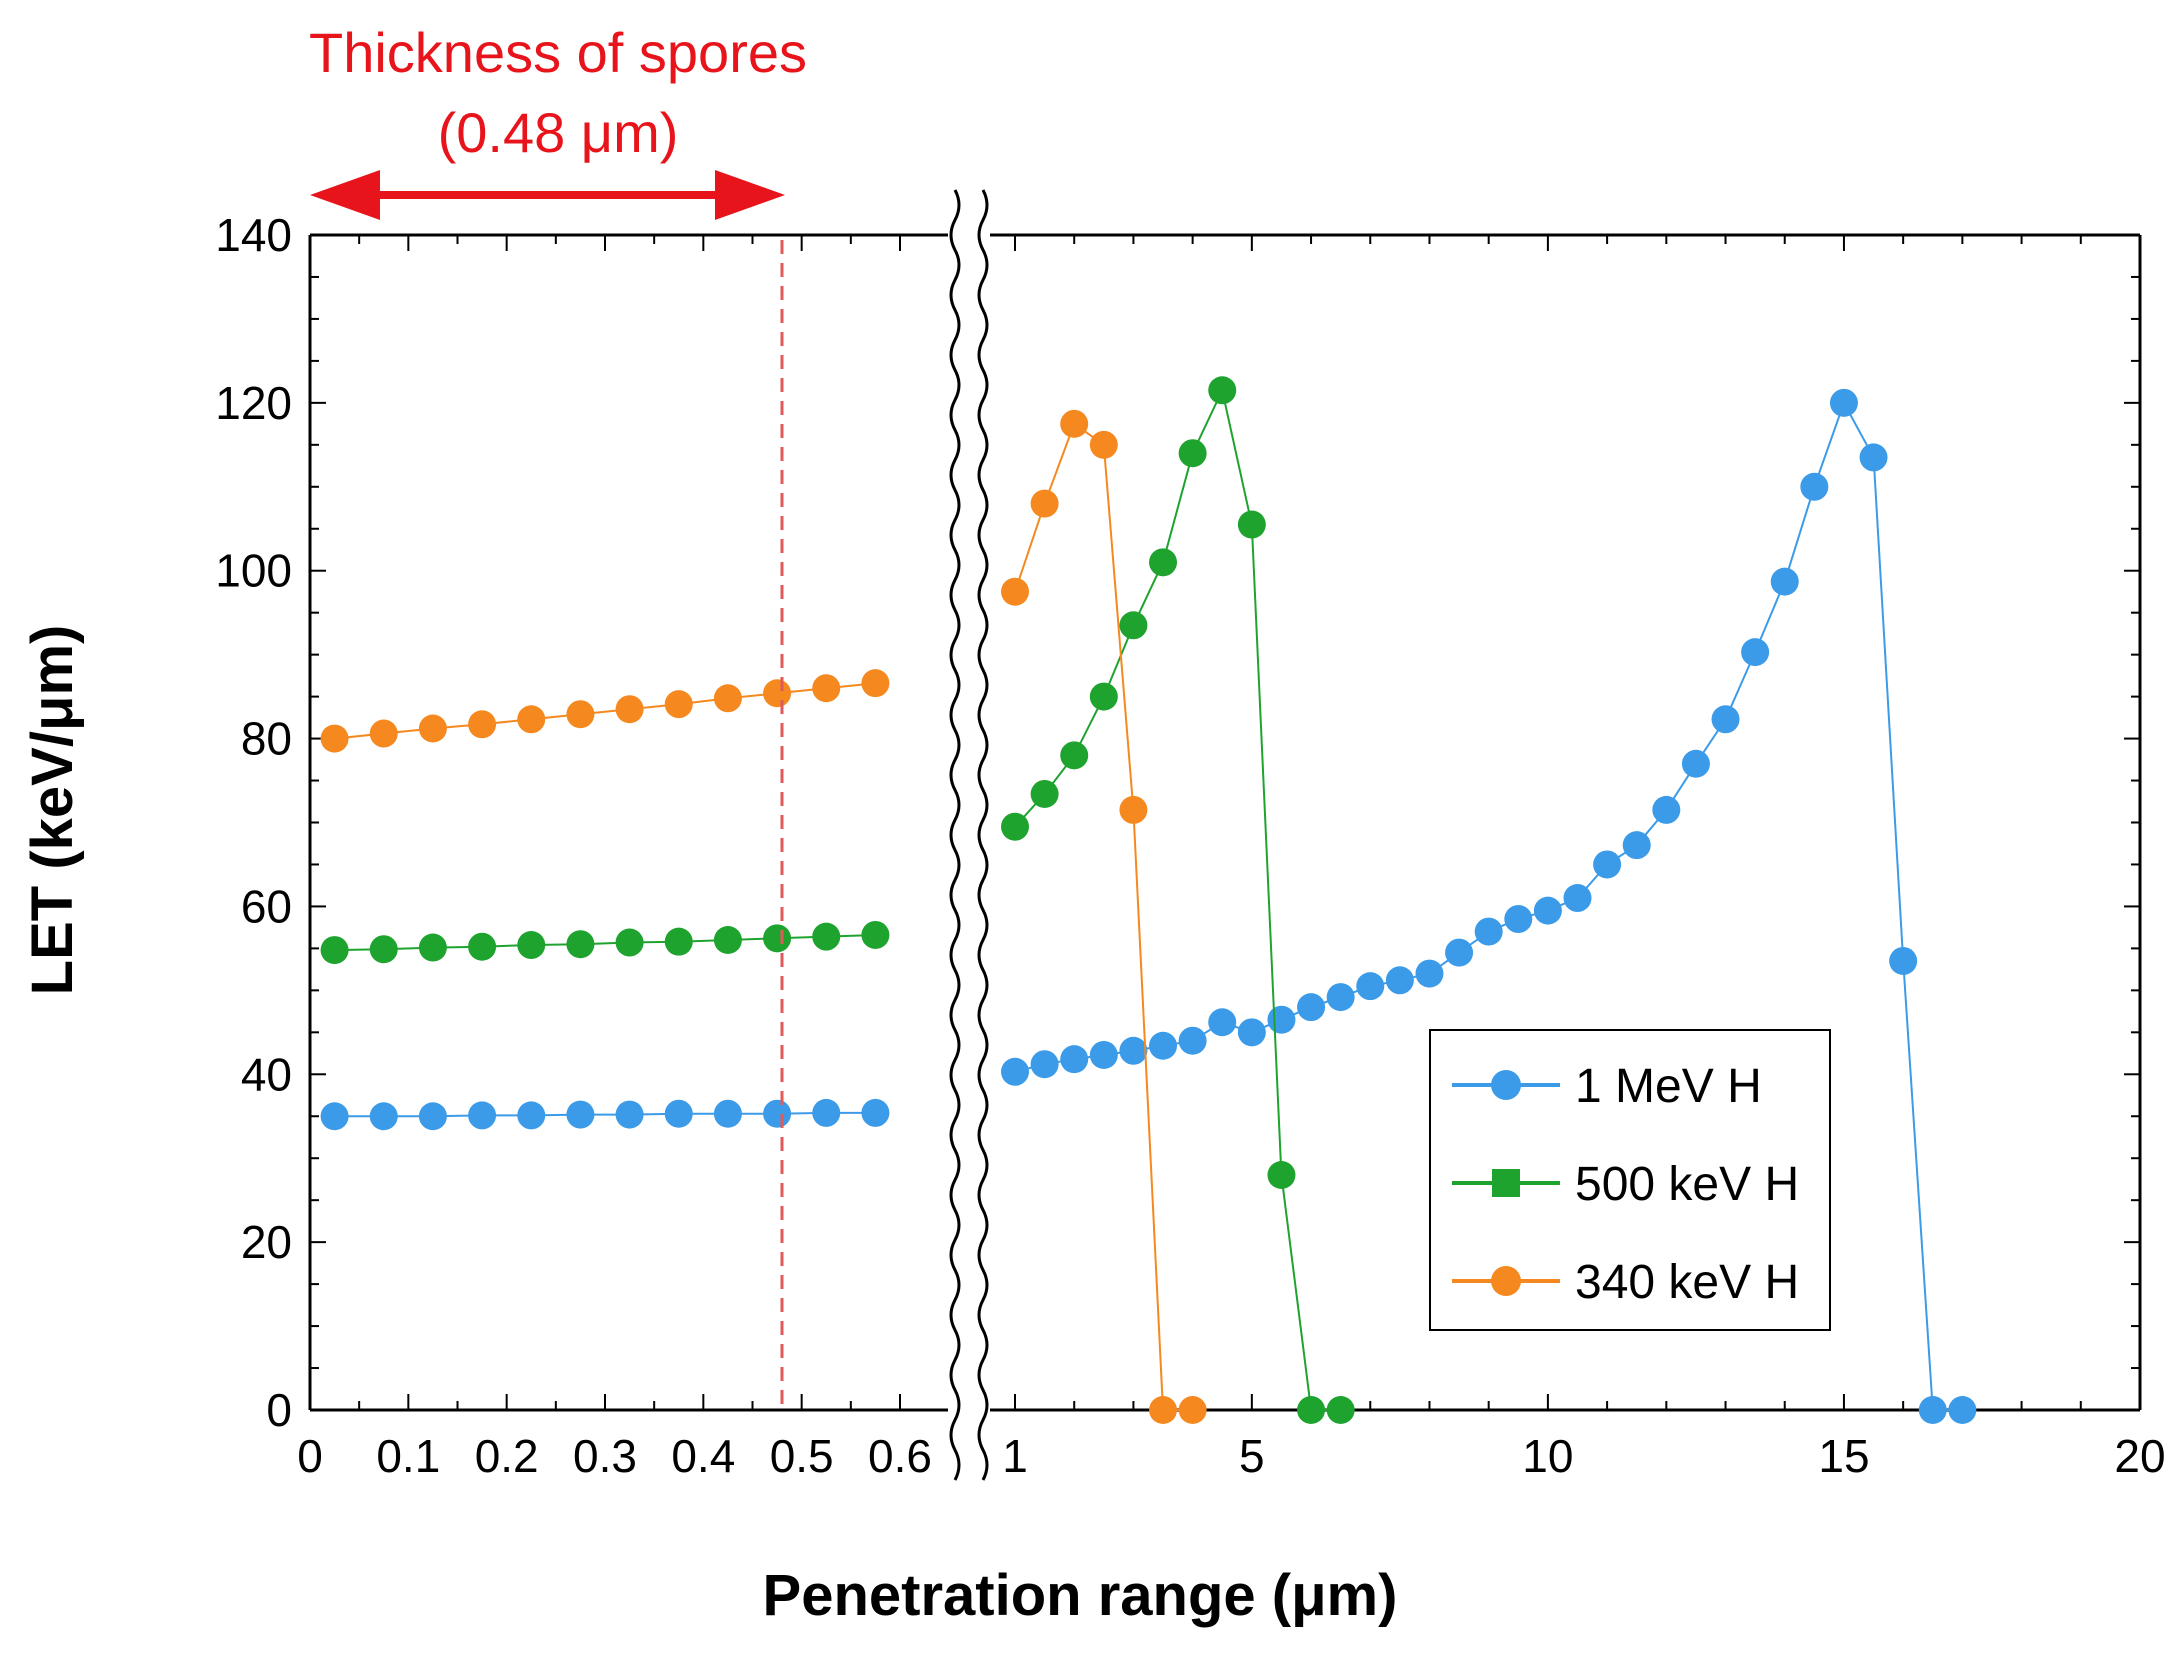  I want to click on y-tick-label: 100, so click(253, 571).